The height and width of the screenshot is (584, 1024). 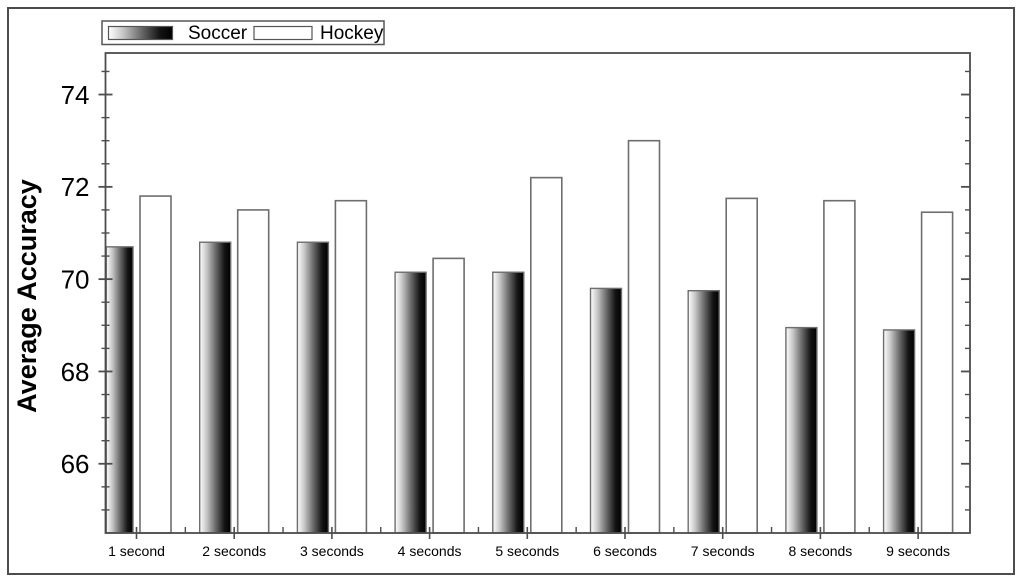 I want to click on y-tick-label: 74, so click(x=75, y=95).